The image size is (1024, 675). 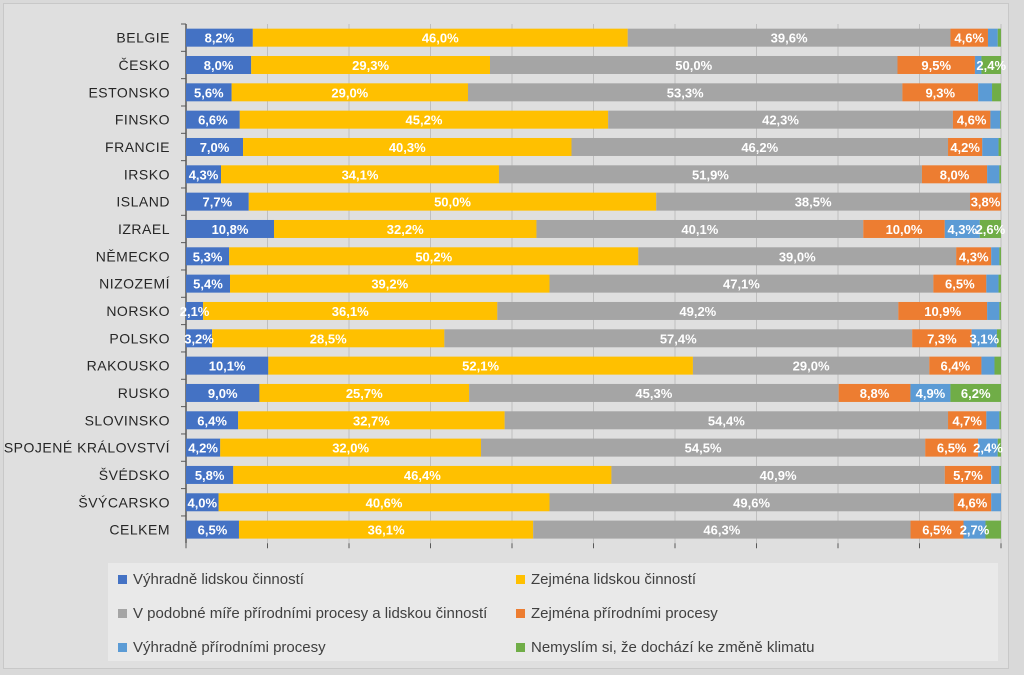 What do you see at coordinates (780, 120) in the screenshot?
I see `data-label: 42,3%` at bounding box center [780, 120].